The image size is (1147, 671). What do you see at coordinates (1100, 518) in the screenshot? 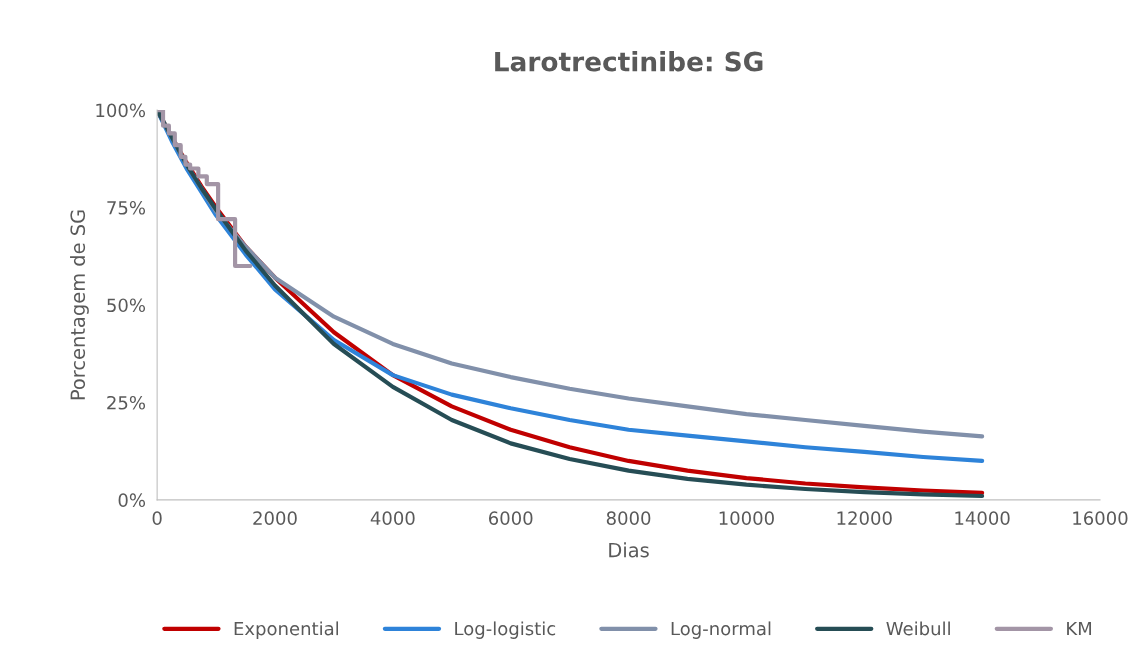
I see `x-tick-label: 16000` at bounding box center [1100, 518].